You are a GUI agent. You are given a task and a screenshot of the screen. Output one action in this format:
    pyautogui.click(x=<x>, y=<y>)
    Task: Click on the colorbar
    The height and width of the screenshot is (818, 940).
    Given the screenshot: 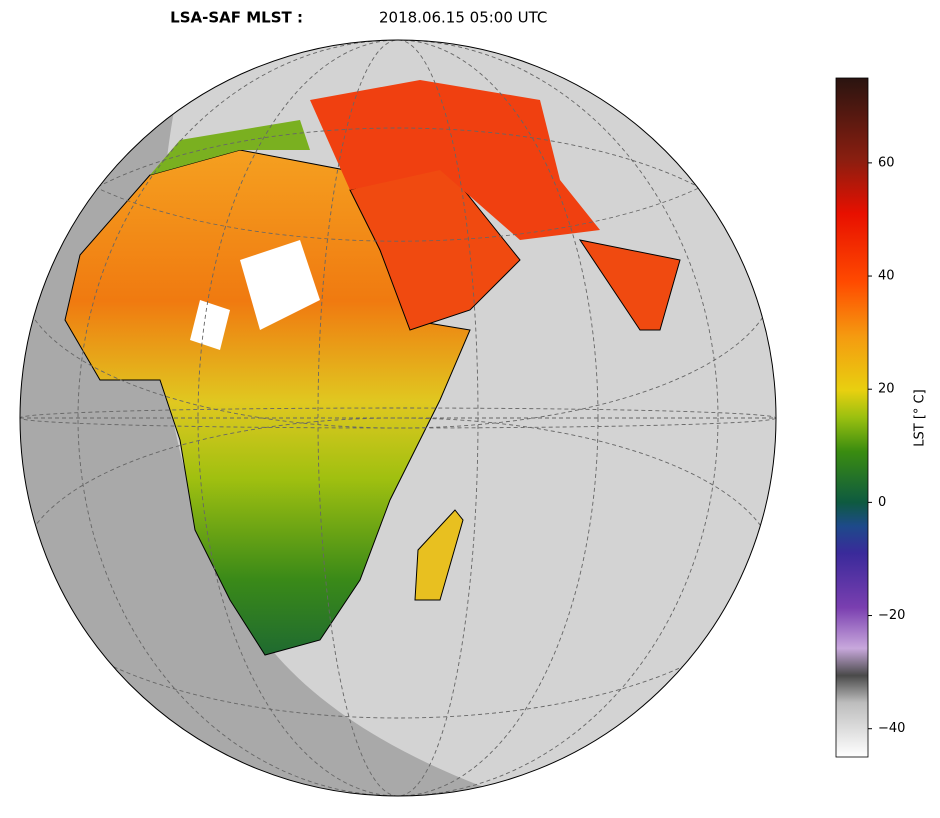 What is the action you would take?
    pyautogui.click(x=852, y=417)
    